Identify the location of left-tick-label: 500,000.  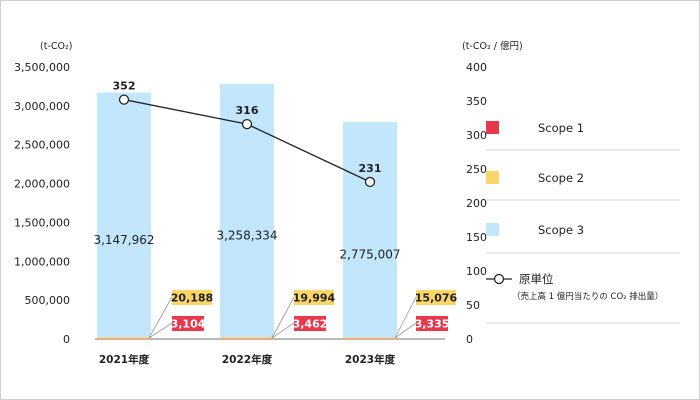
(48, 300).